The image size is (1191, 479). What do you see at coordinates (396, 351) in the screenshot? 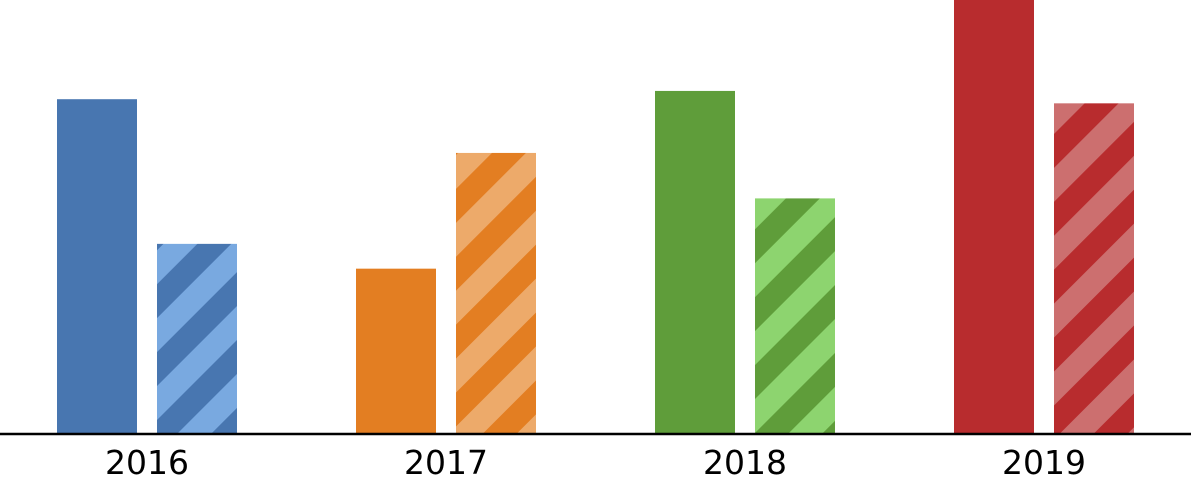
I see `bar-2017-solid` at bounding box center [396, 351].